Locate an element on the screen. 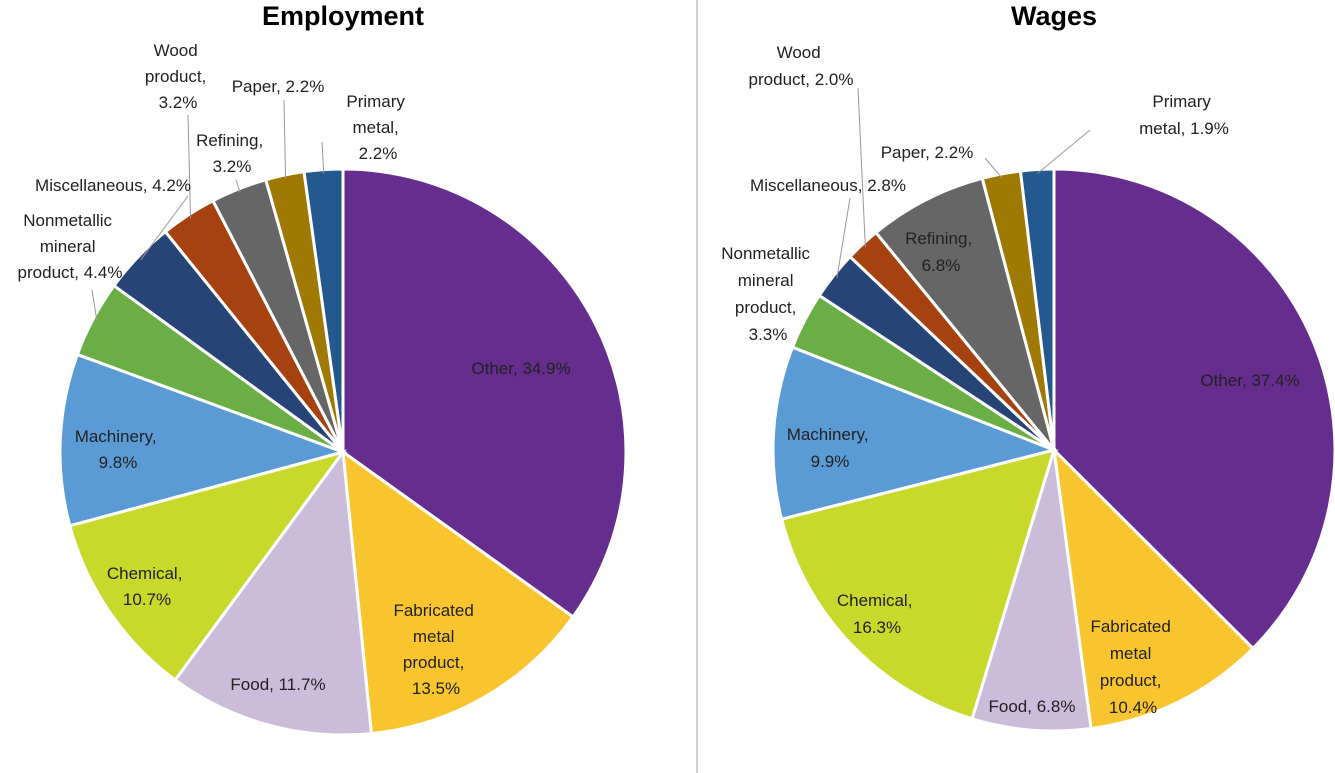  data-label: Nonmetallic mineral product, 4.4% is located at coordinates (70, 246).